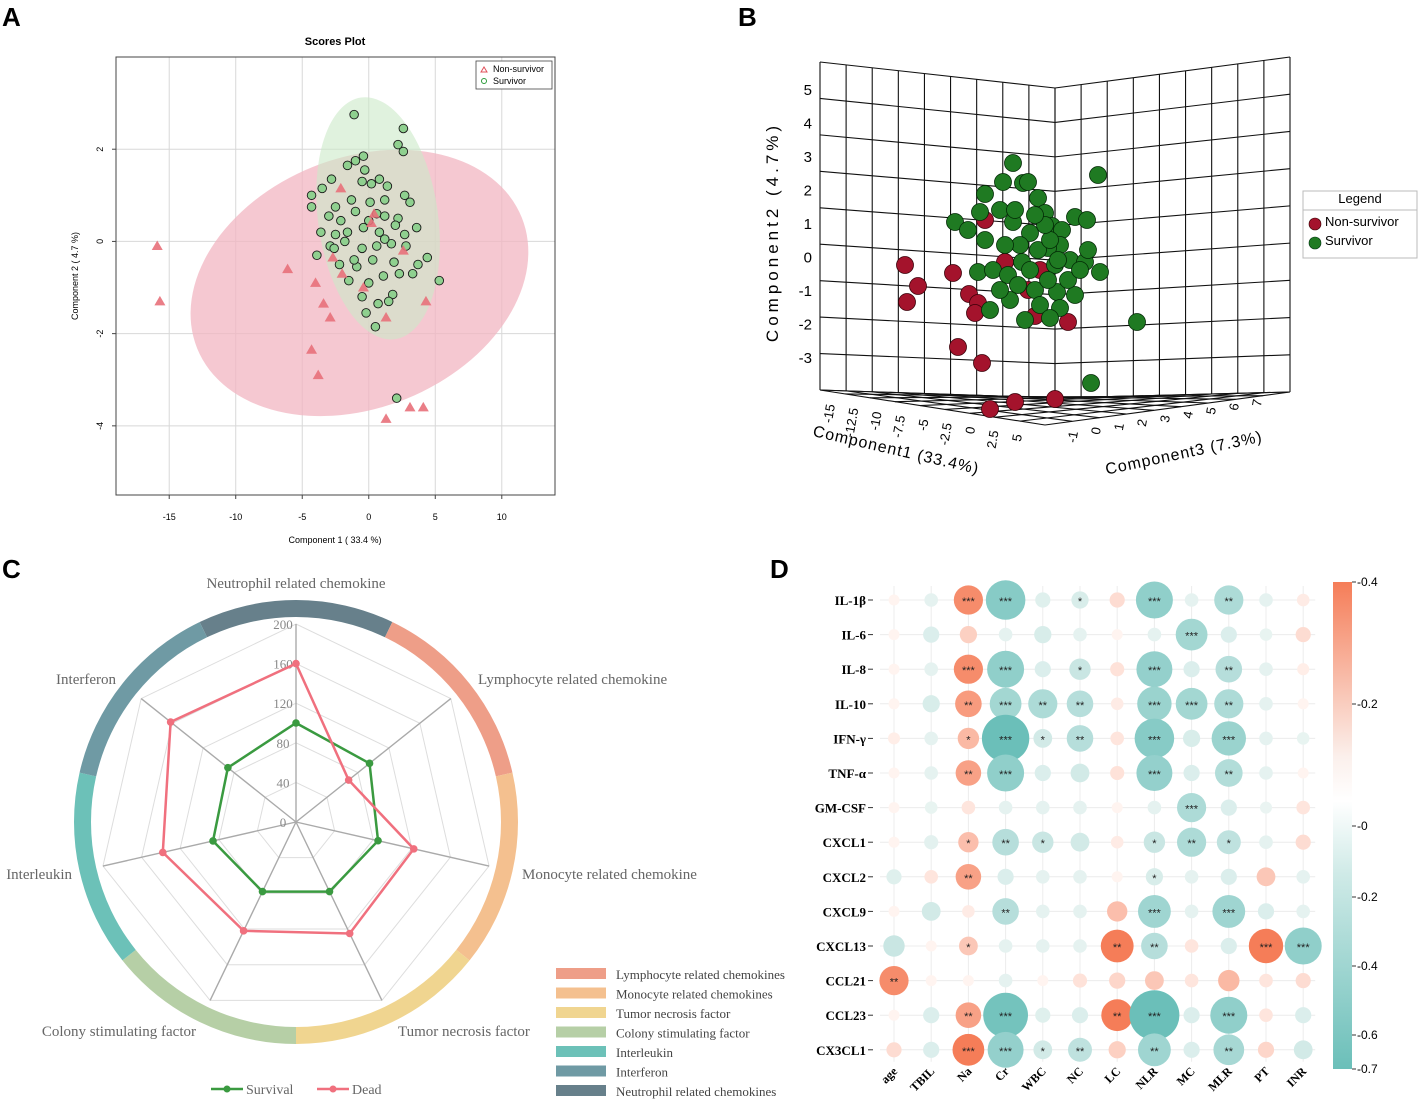  Describe the element at coordinates (1359, 198) in the screenshot. I see `b-legend-title: Legend` at that location.